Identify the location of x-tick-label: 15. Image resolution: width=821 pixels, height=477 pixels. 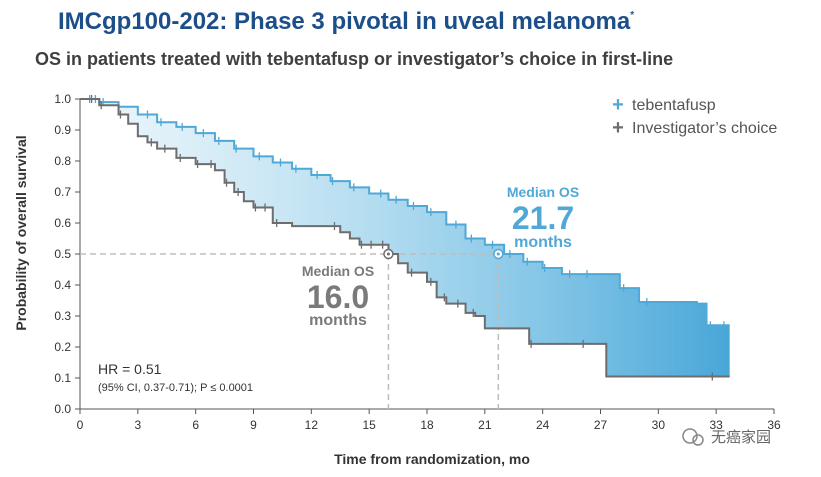
(369, 425).